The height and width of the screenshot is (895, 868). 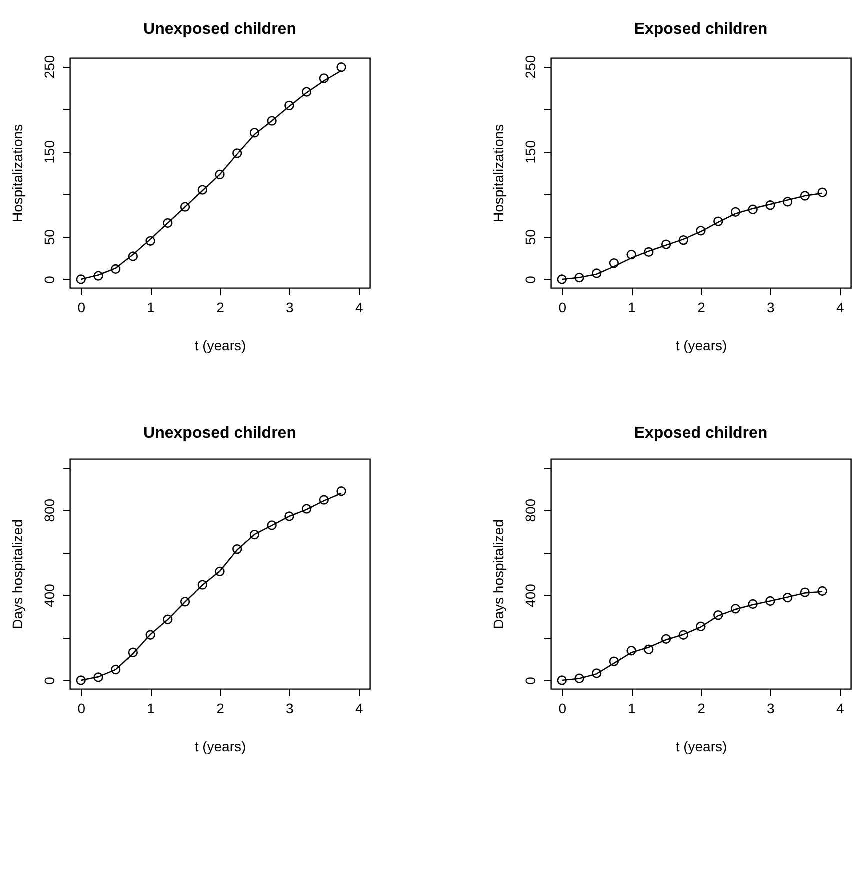 What do you see at coordinates (50, 67) in the screenshot?
I see `y-tick-label: 250` at bounding box center [50, 67].